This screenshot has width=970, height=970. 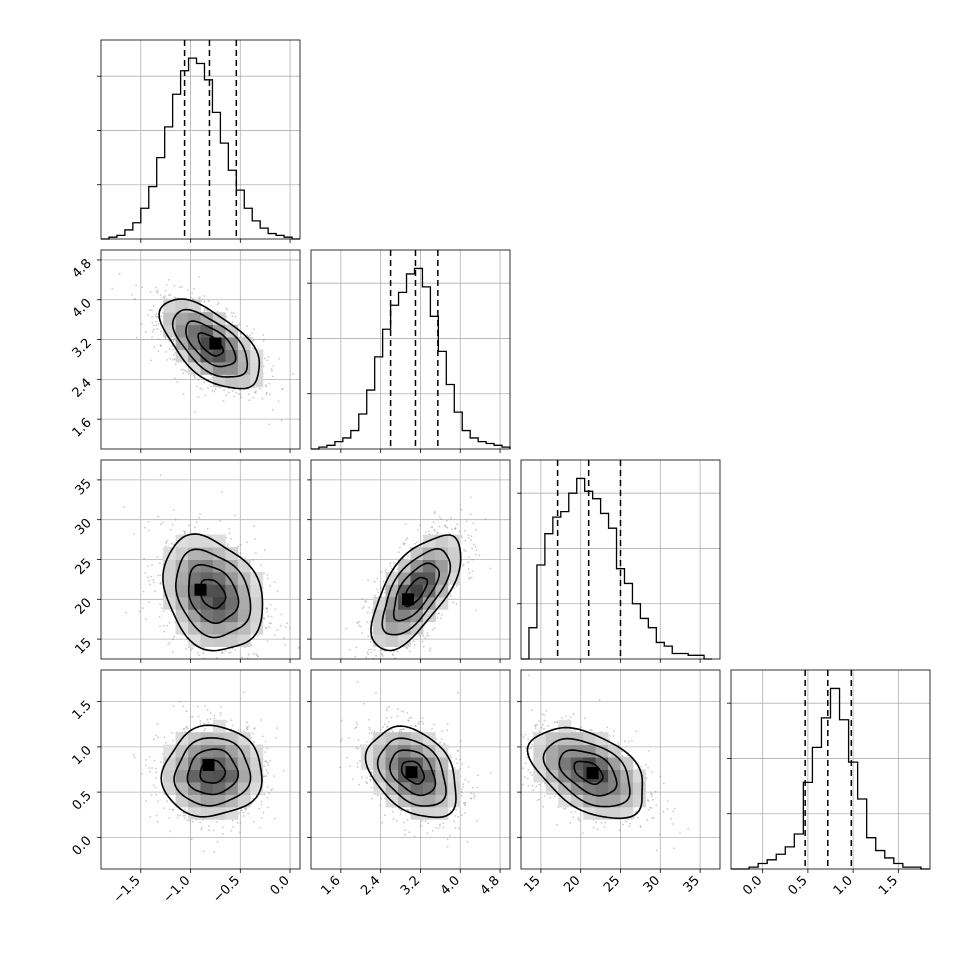 What do you see at coordinates (84, 487) in the screenshot?
I see `y-tick-label: 35` at bounding box center [84, 487].